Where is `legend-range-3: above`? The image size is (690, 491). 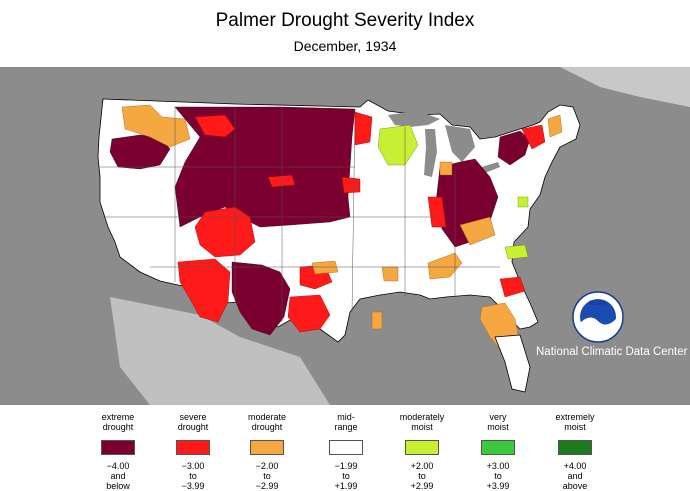
legend-range-3: above is located at coordinates (575, 486).